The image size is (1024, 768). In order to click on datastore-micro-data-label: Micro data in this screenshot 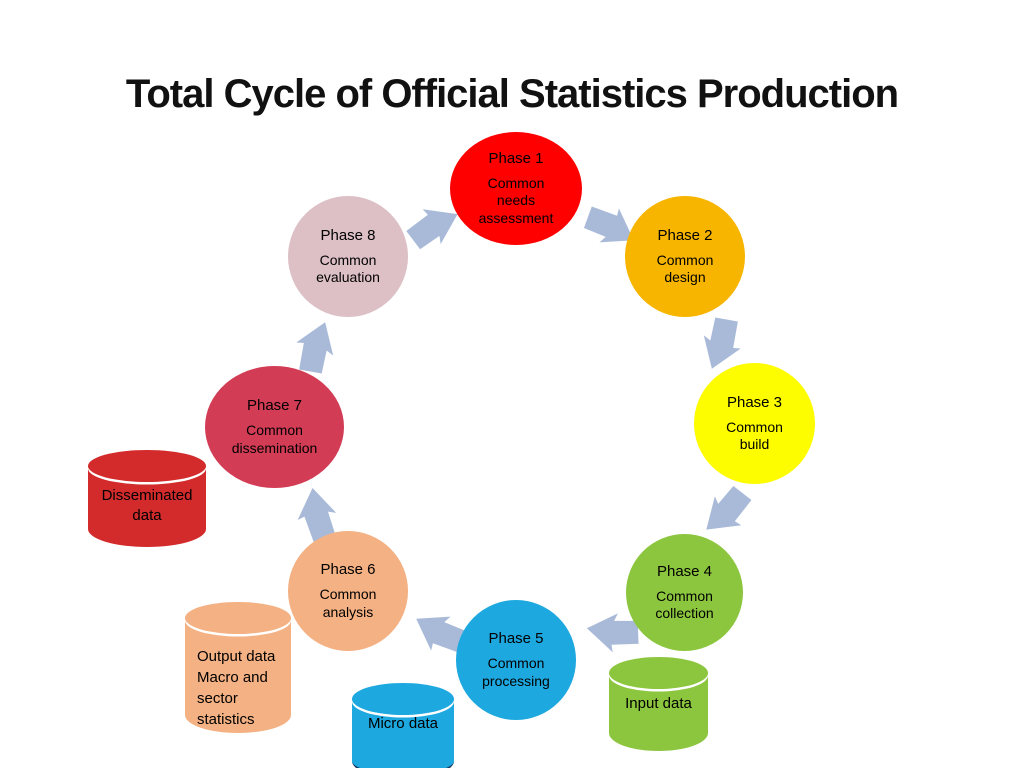, I will do `click(403, 723)`.